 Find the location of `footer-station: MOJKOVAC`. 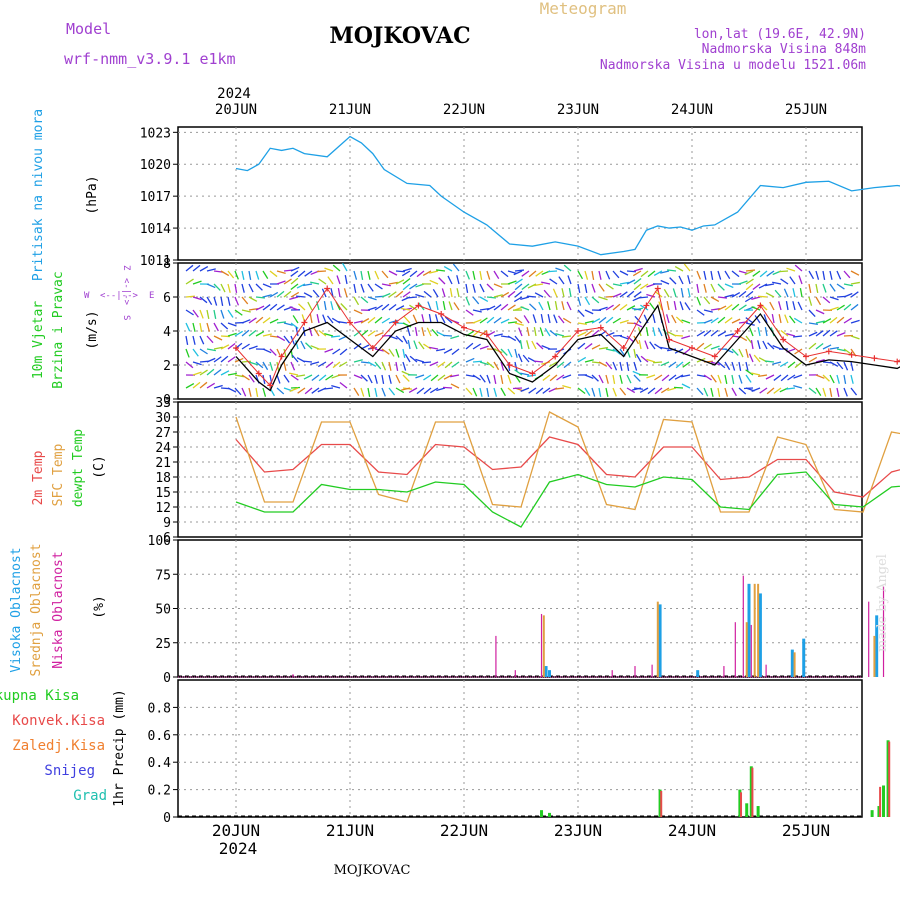

footer-station: MOJKOVAC is located at coordinates (372, 870).